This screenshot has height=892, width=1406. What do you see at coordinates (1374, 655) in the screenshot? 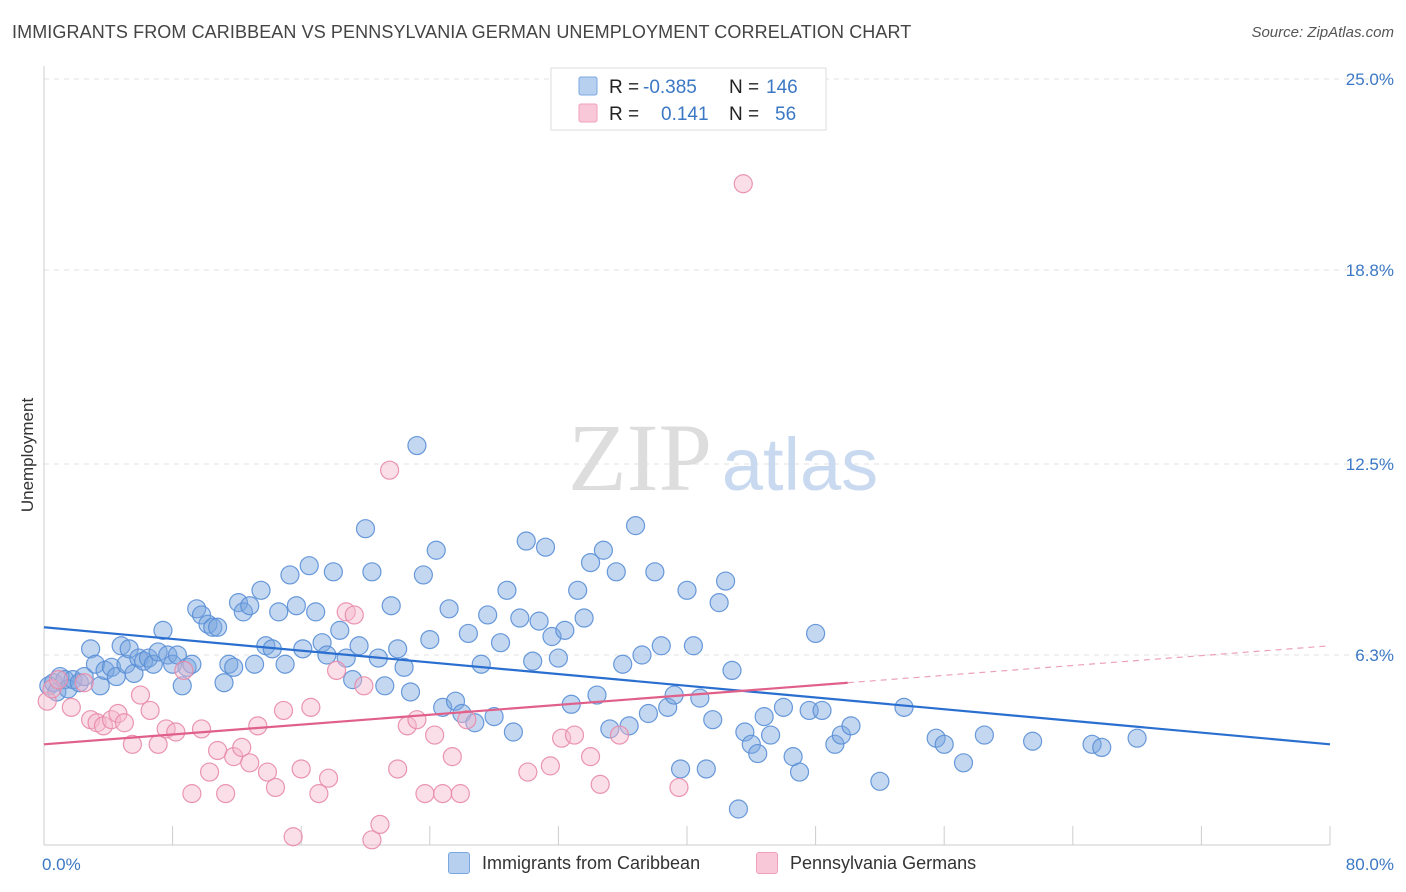
I see `y-tick-label-0: 6.3%` at bounding box center [1374, 655].